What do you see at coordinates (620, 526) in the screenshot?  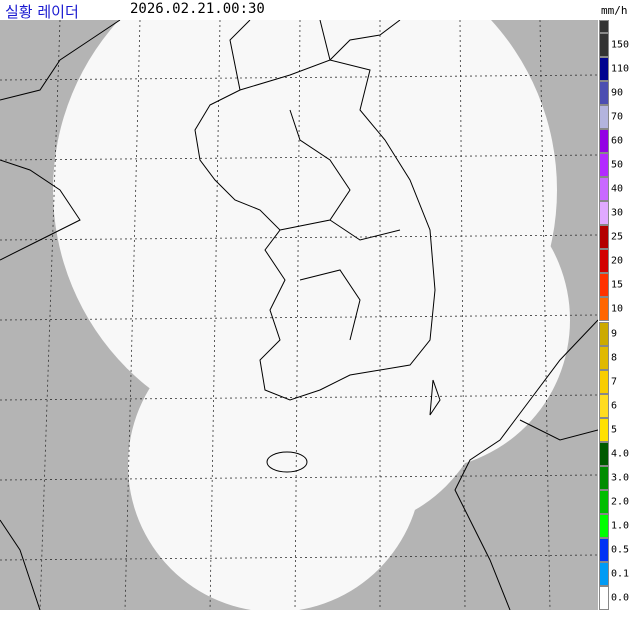 I see `legend-label: 1.0` at bounding box center [620, 526].